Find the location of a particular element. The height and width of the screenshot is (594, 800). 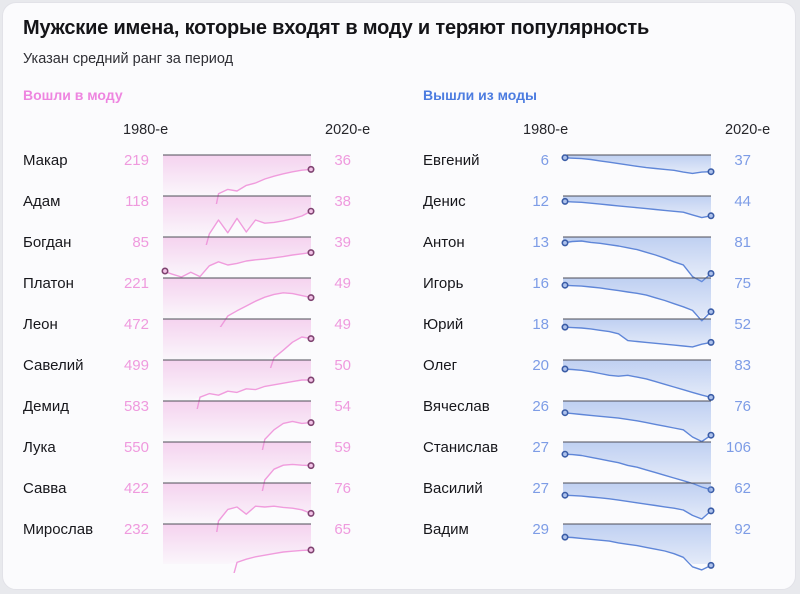

start-value: 13 is located at coordinates (540, 242).